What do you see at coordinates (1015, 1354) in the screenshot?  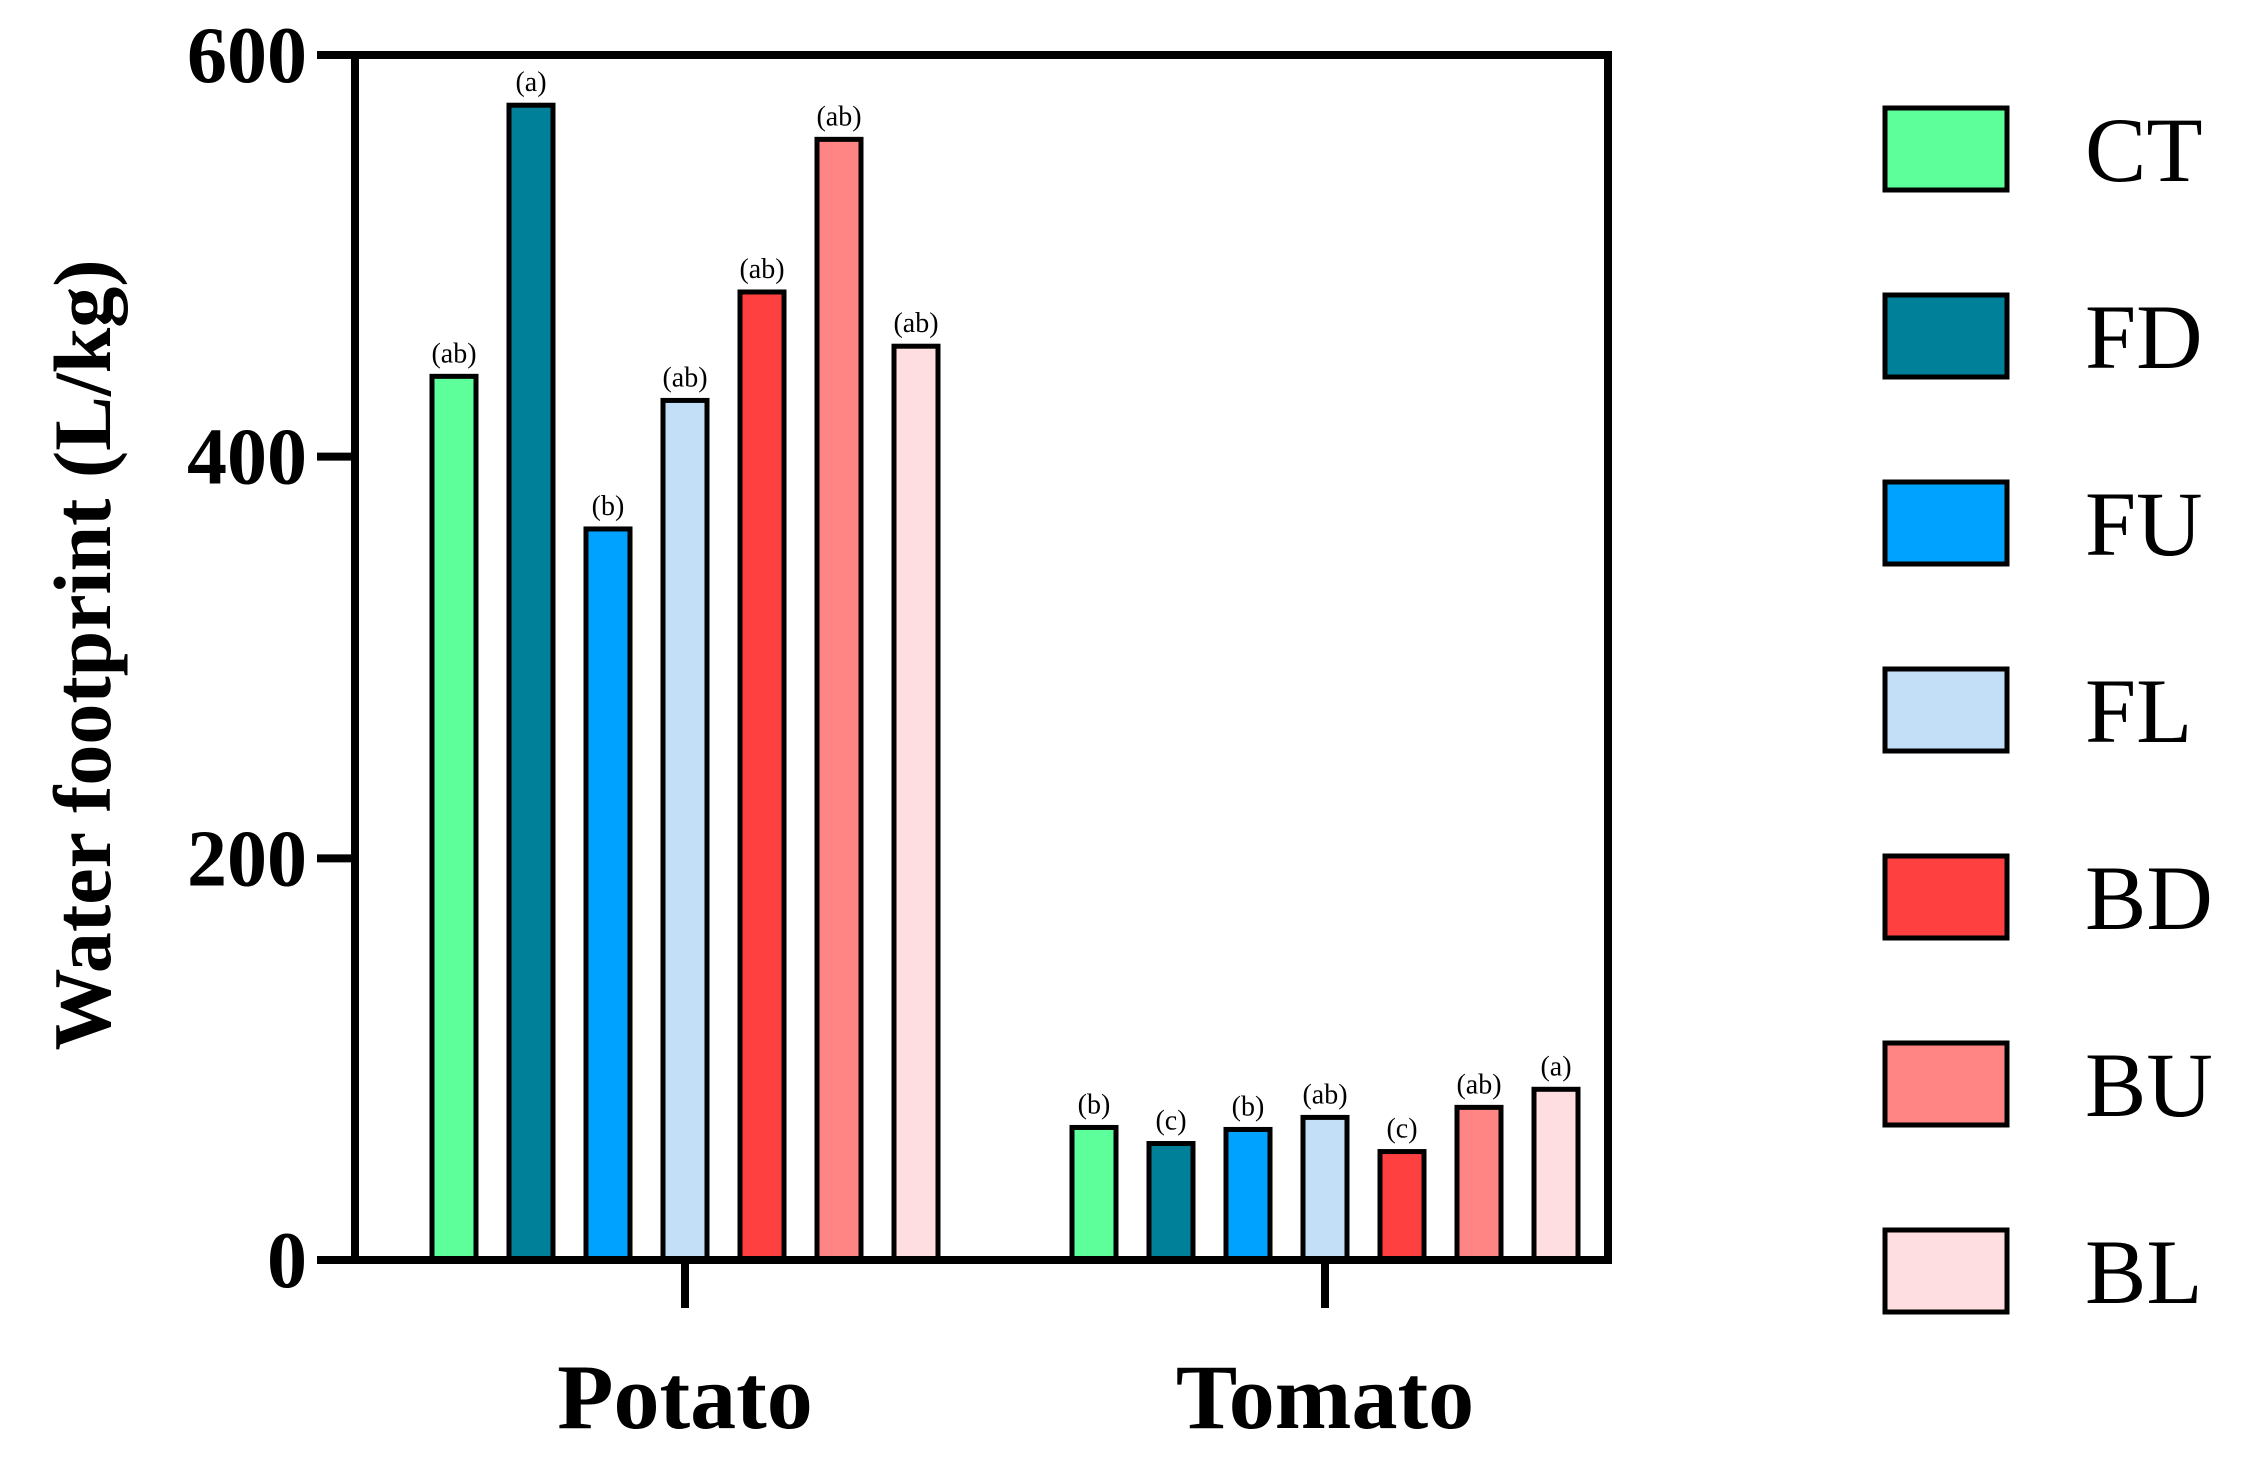 I see `x-axis-ticks: Potato Tomato` at bounding box center [1015, 1354].